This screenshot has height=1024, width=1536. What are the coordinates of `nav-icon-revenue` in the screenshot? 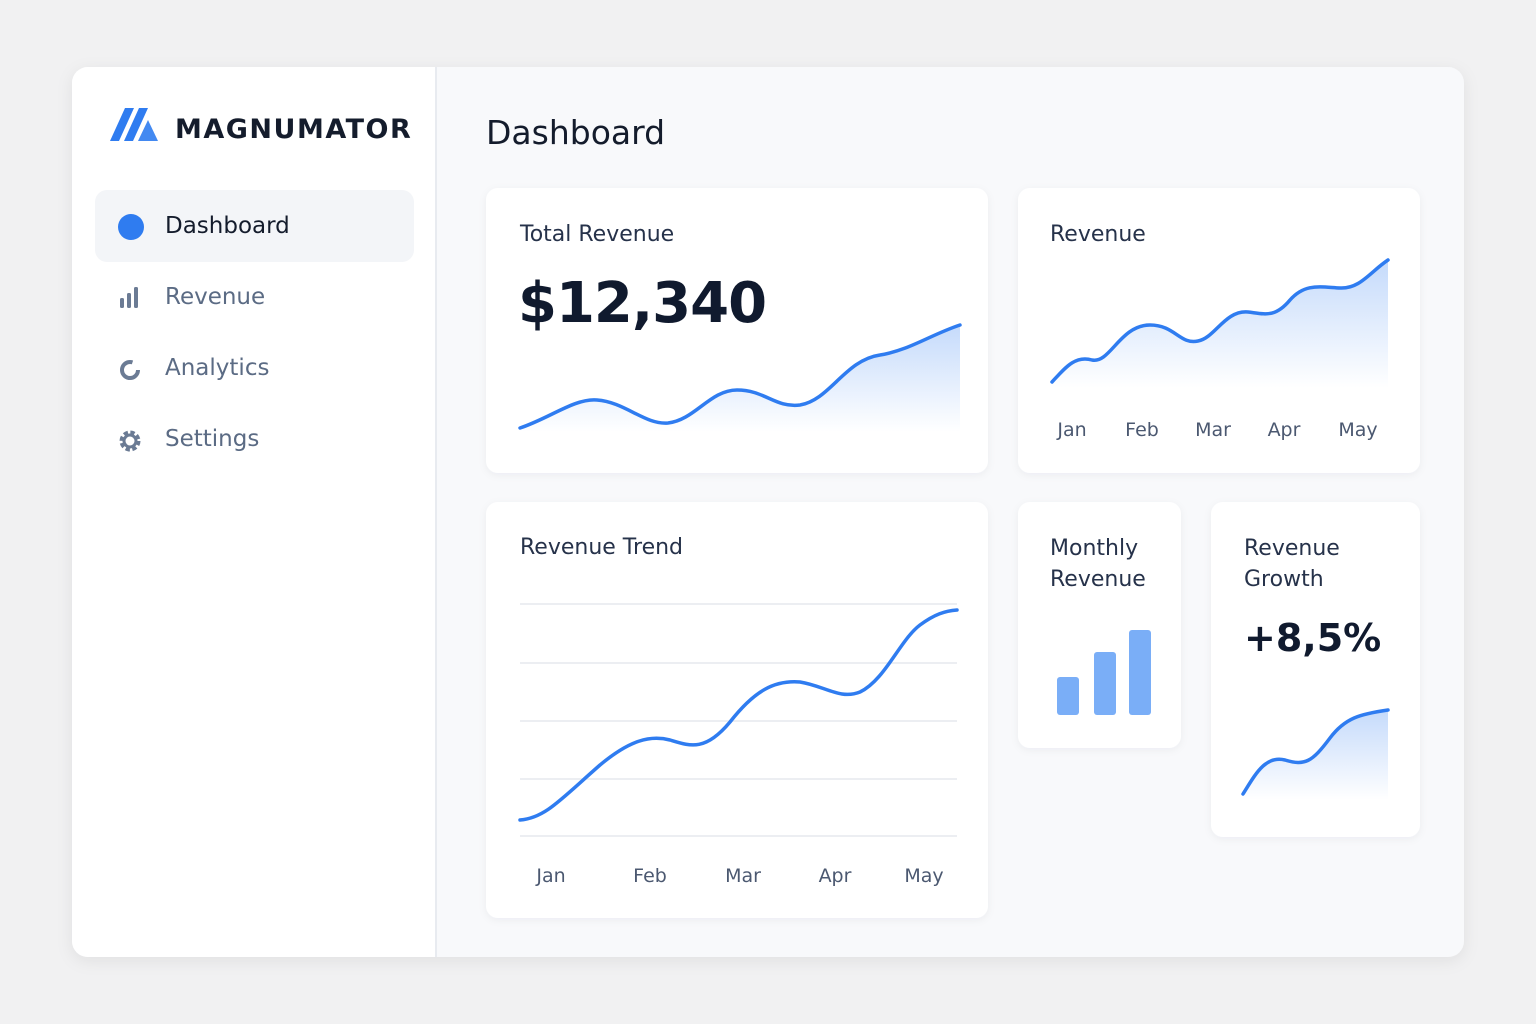 It's located at (129, 297).